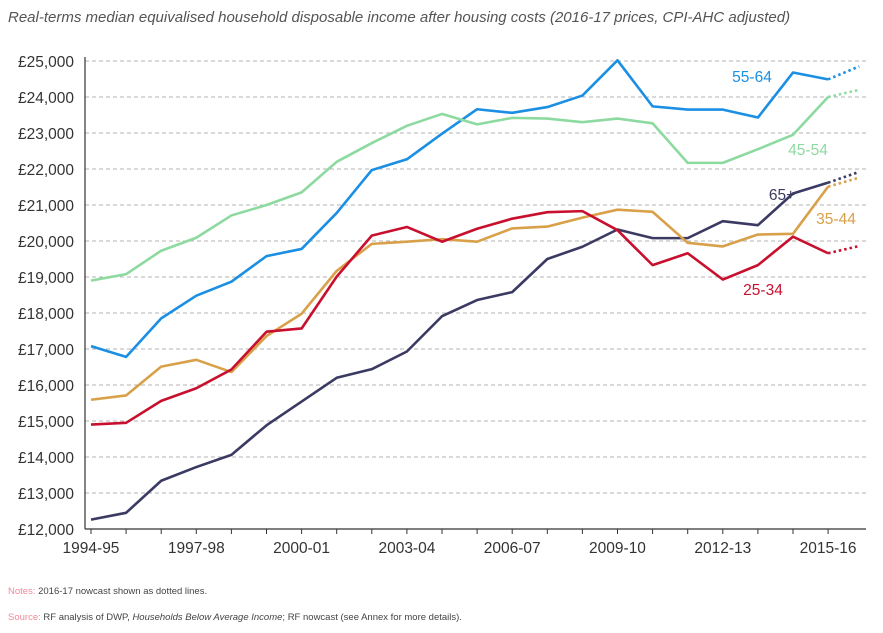 The width and height of the screenshot is (883, 633). Describe the element at coordinates (46, 134) in the screenshot. I see `y-tick-label: £23,000` at that location.